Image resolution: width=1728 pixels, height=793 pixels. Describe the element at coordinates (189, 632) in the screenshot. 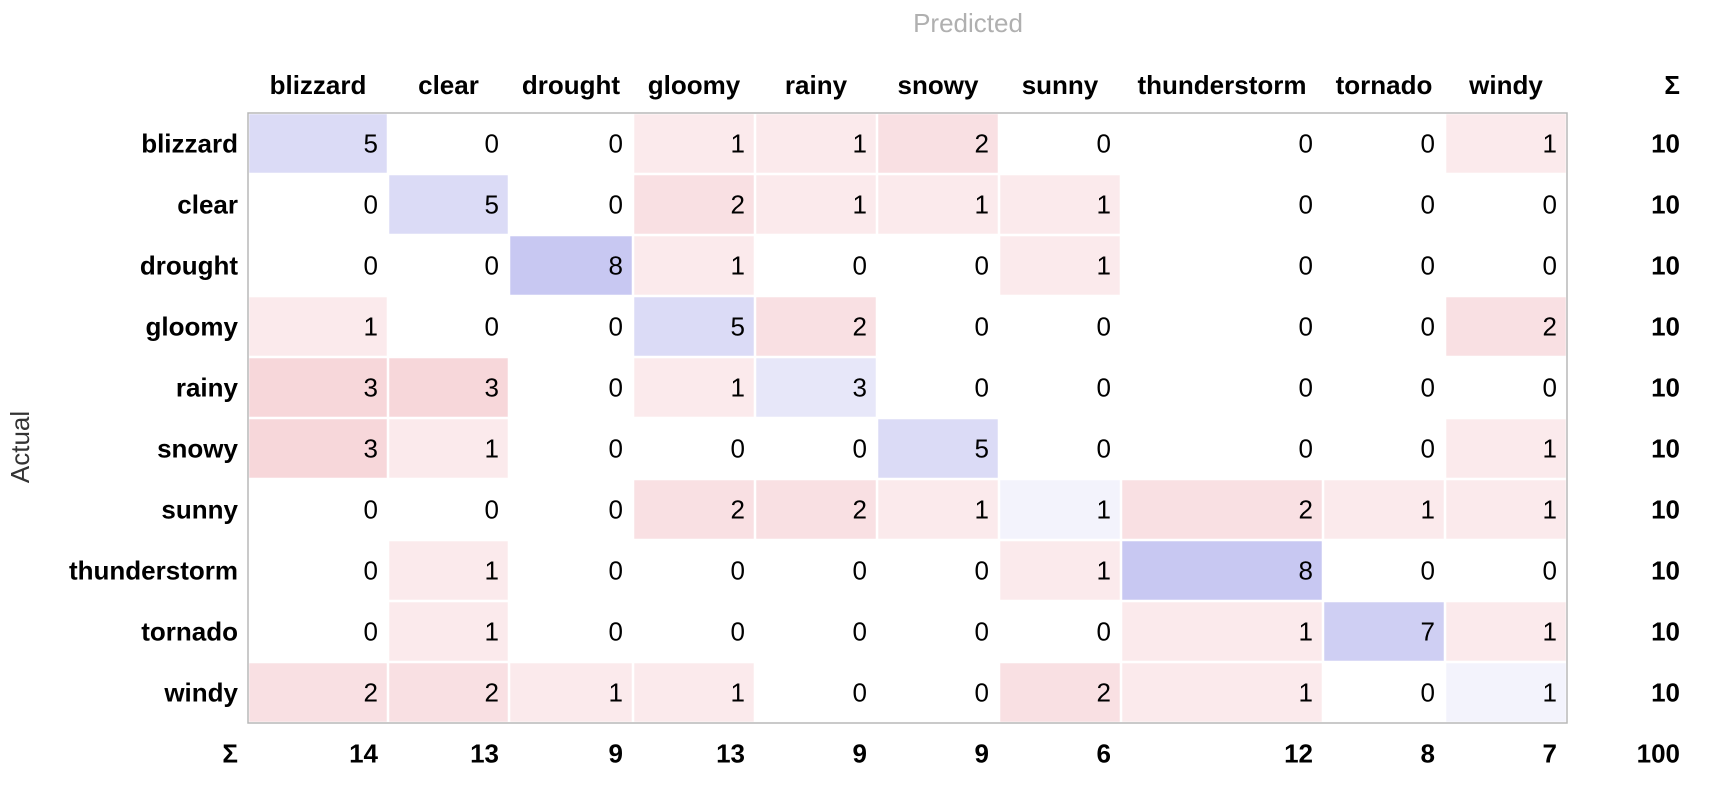

I see `row-header-tornado: tornado` at that location.